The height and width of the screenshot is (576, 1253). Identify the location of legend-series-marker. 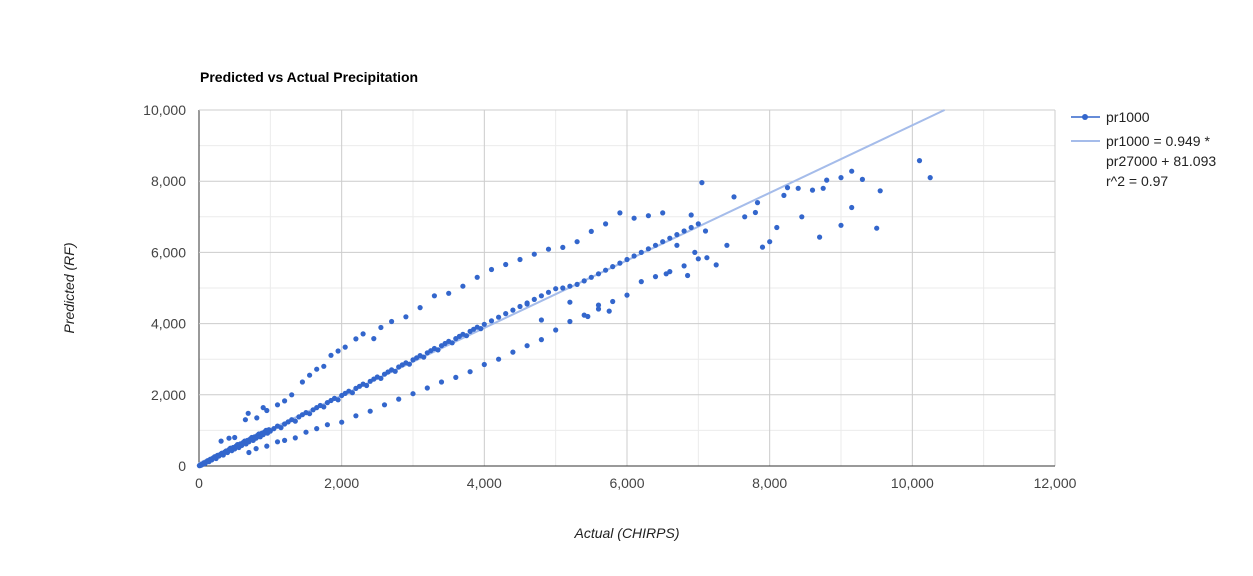
(1085, 117).